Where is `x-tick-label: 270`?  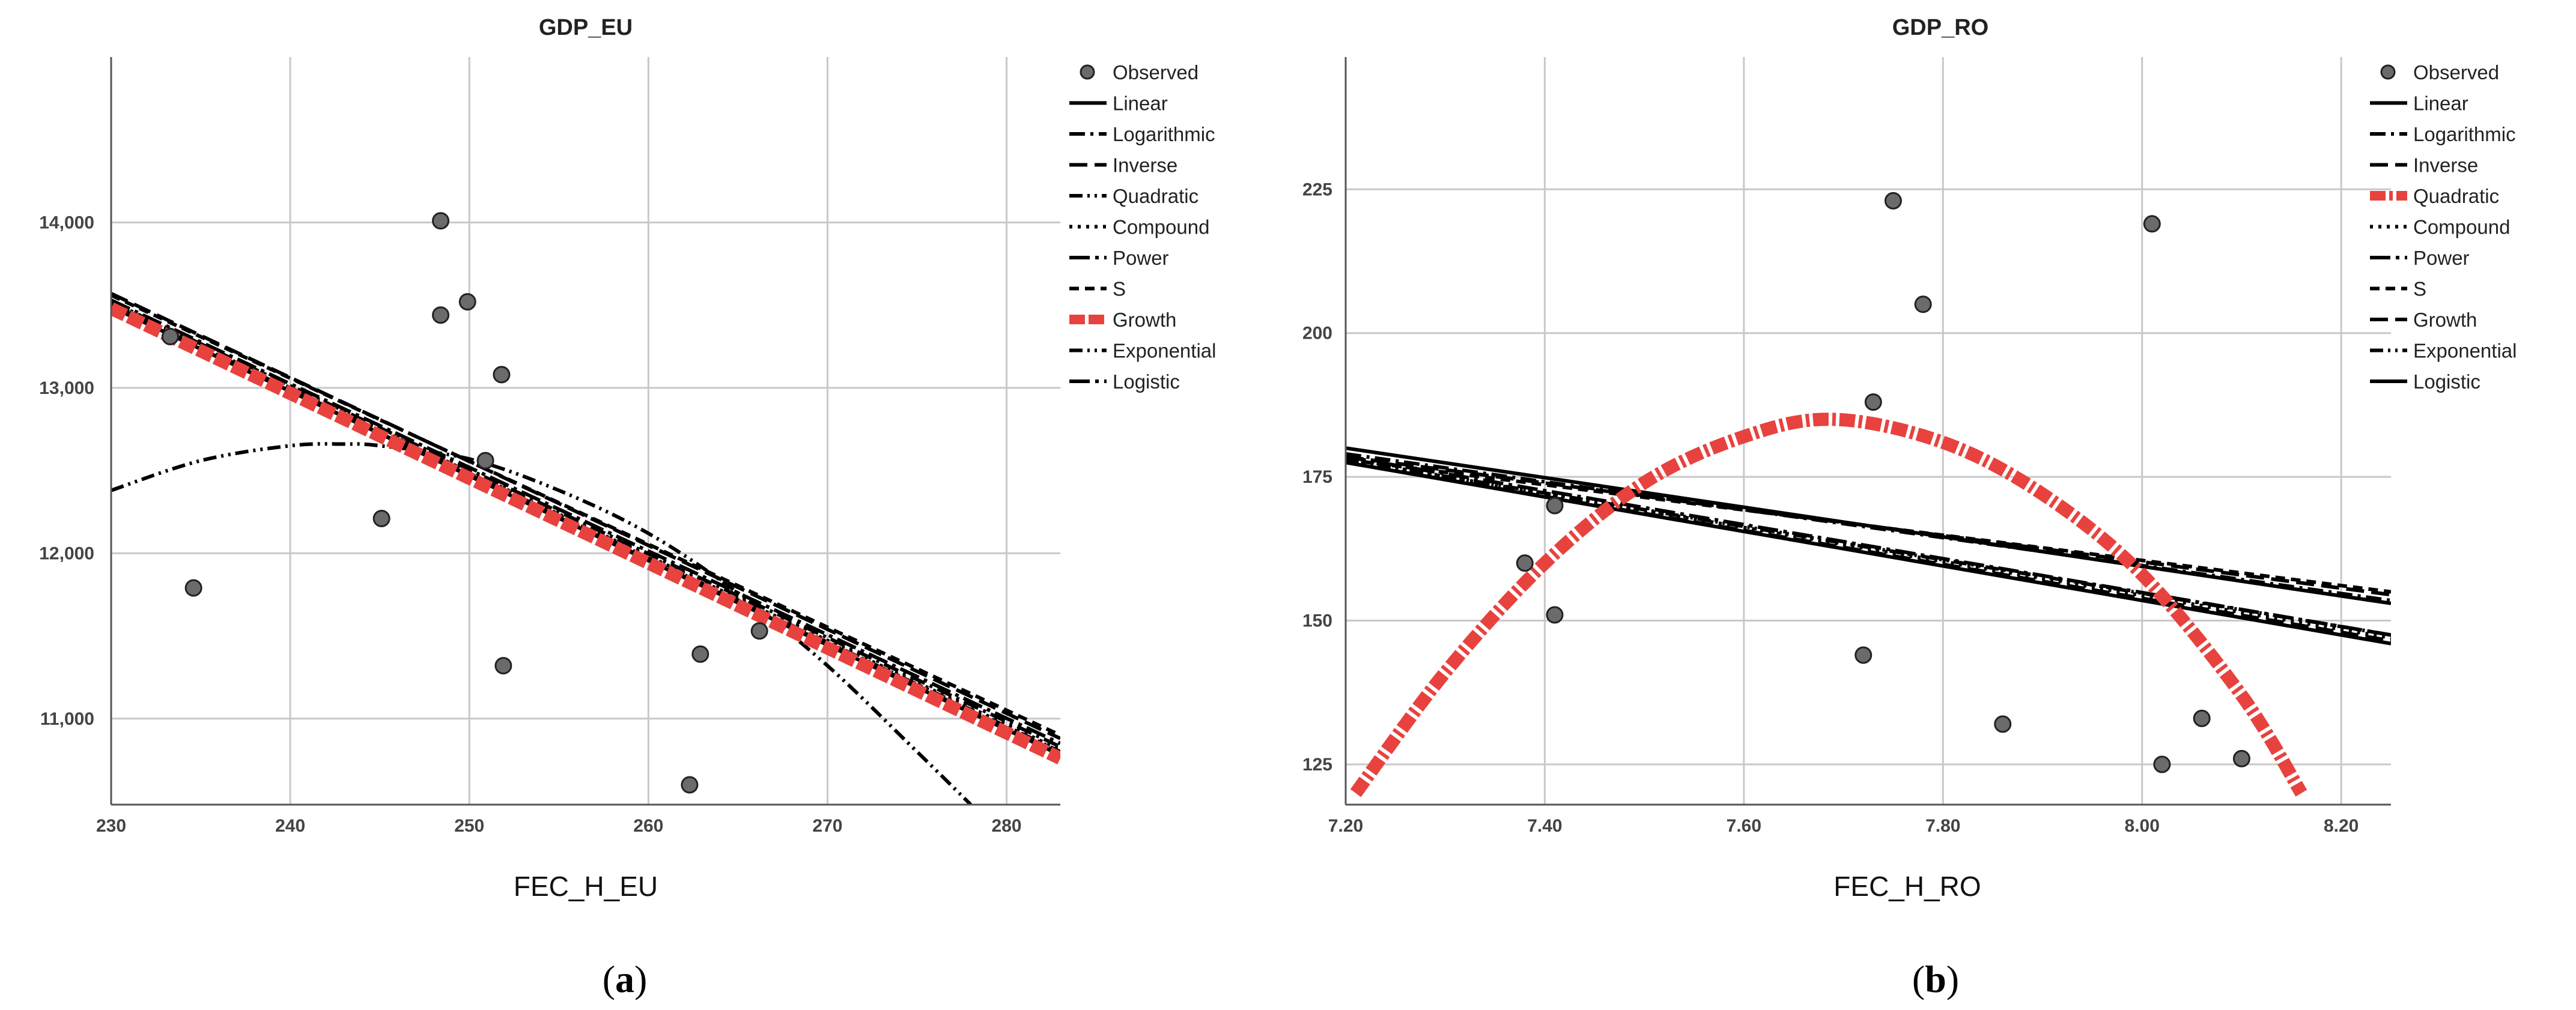 x-tick-label: 270 is located at coordinates (827, 826).